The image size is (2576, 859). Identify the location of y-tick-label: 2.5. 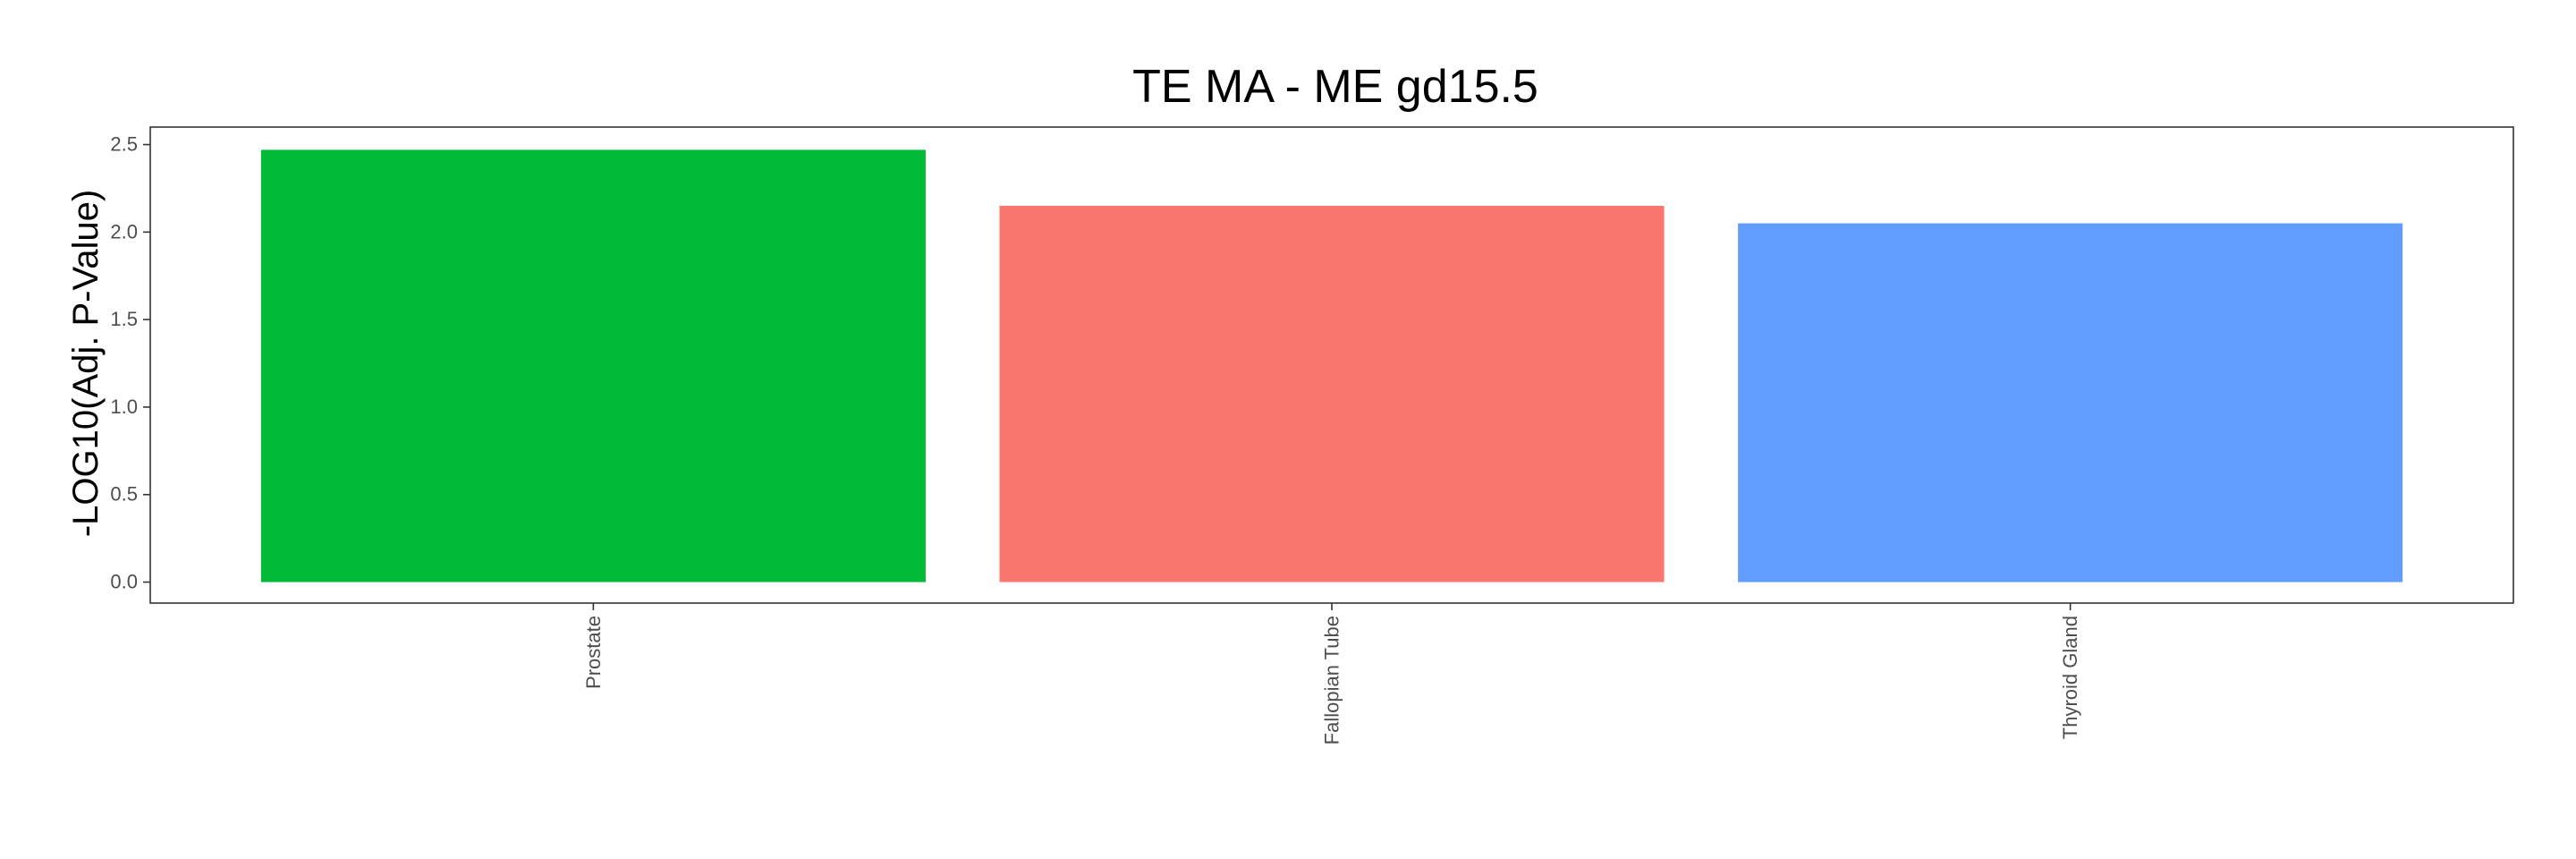
(124, 144).